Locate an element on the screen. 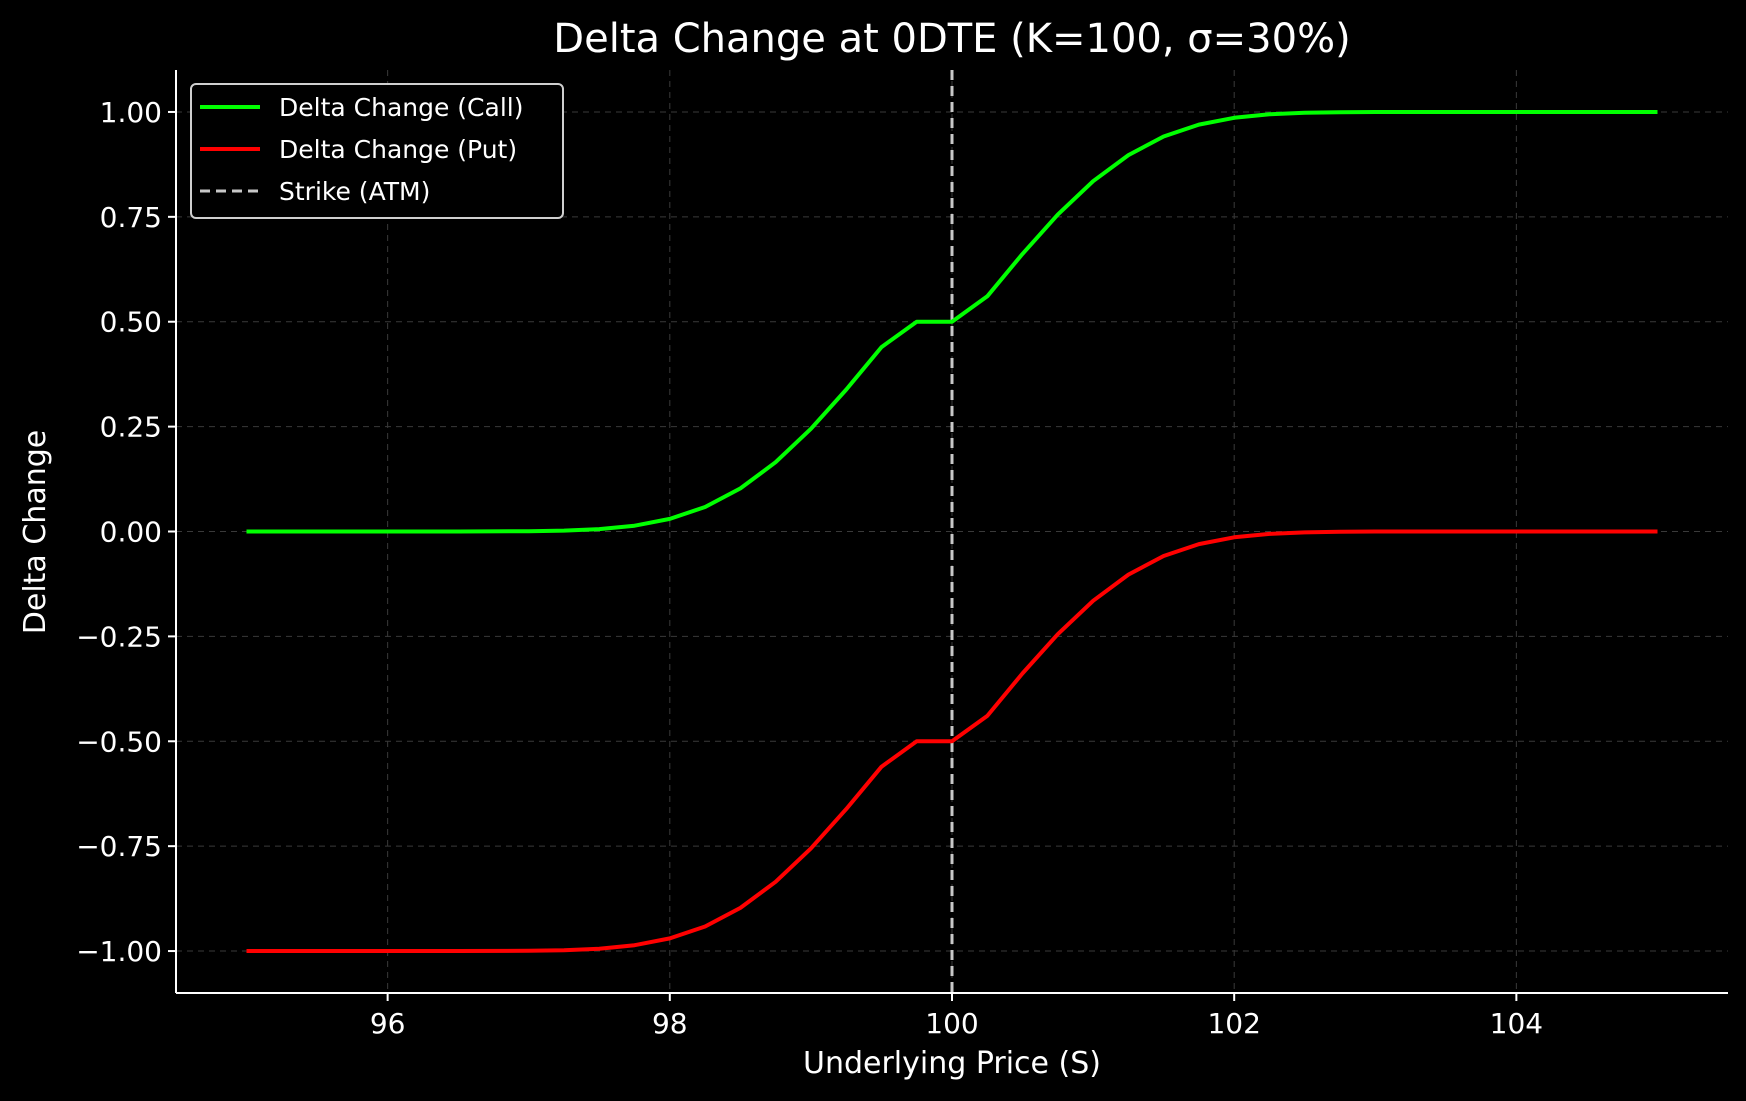 This screenshot has width=1746, height=1101. y-tick-label: 0.50 is located at coordinates (131, 322).